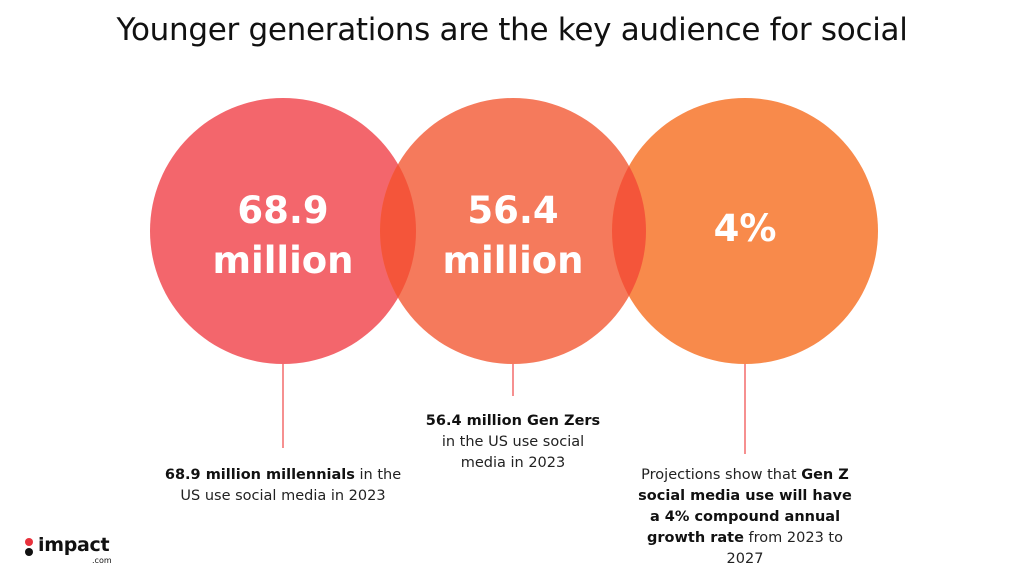 The image size is (1024, 575). I want to click on impact-logo: impact .com, so click(79, 550).